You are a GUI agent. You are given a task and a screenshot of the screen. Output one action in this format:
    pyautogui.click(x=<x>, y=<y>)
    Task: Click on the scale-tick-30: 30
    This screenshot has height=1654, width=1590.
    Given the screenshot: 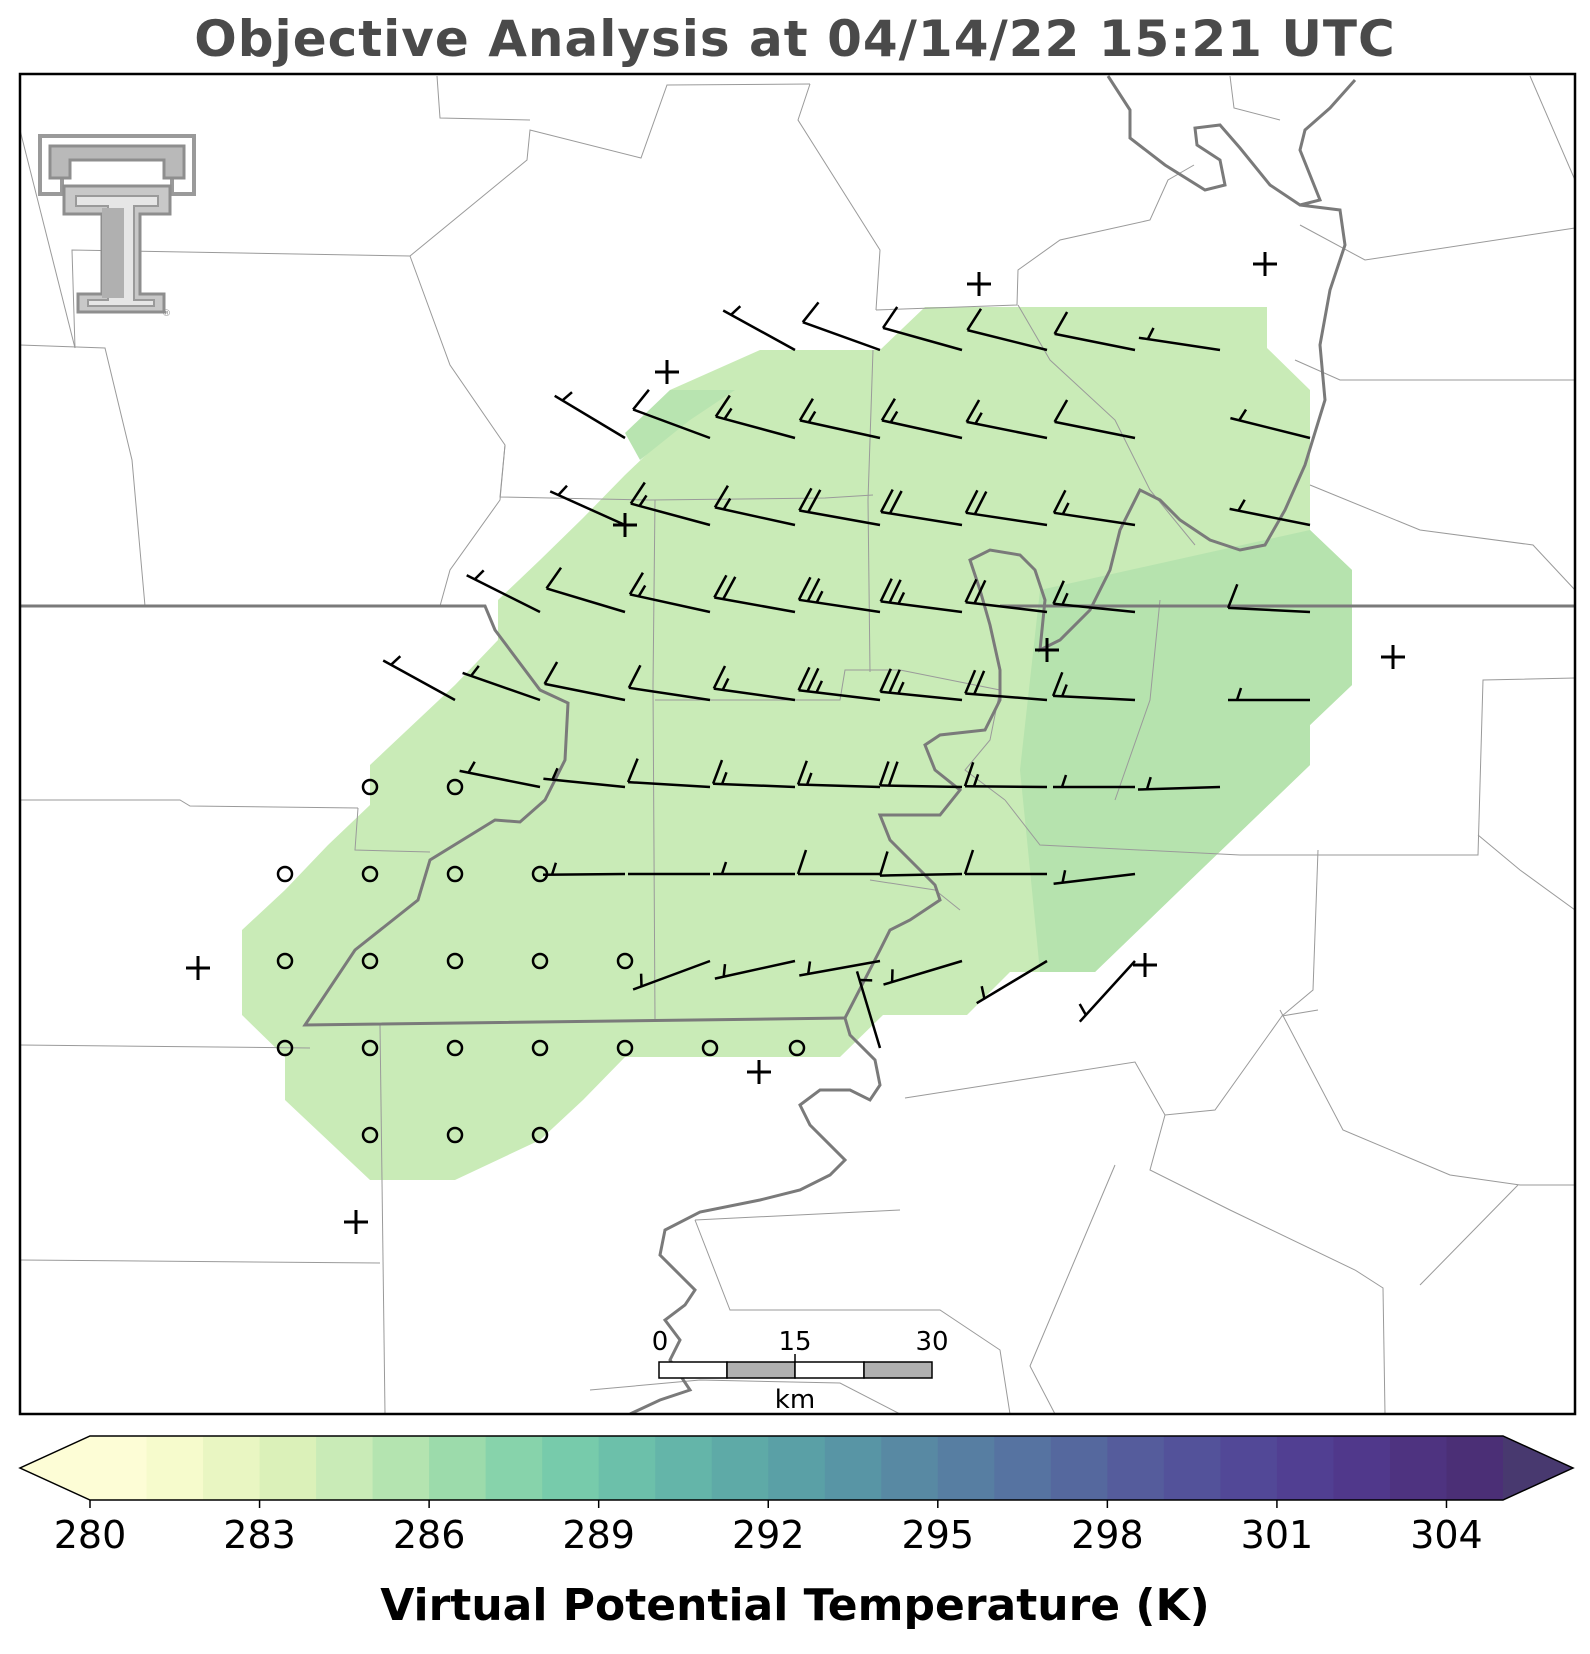 What is the action you would take?
    pyautogui.click(x=931, y=1342)
    